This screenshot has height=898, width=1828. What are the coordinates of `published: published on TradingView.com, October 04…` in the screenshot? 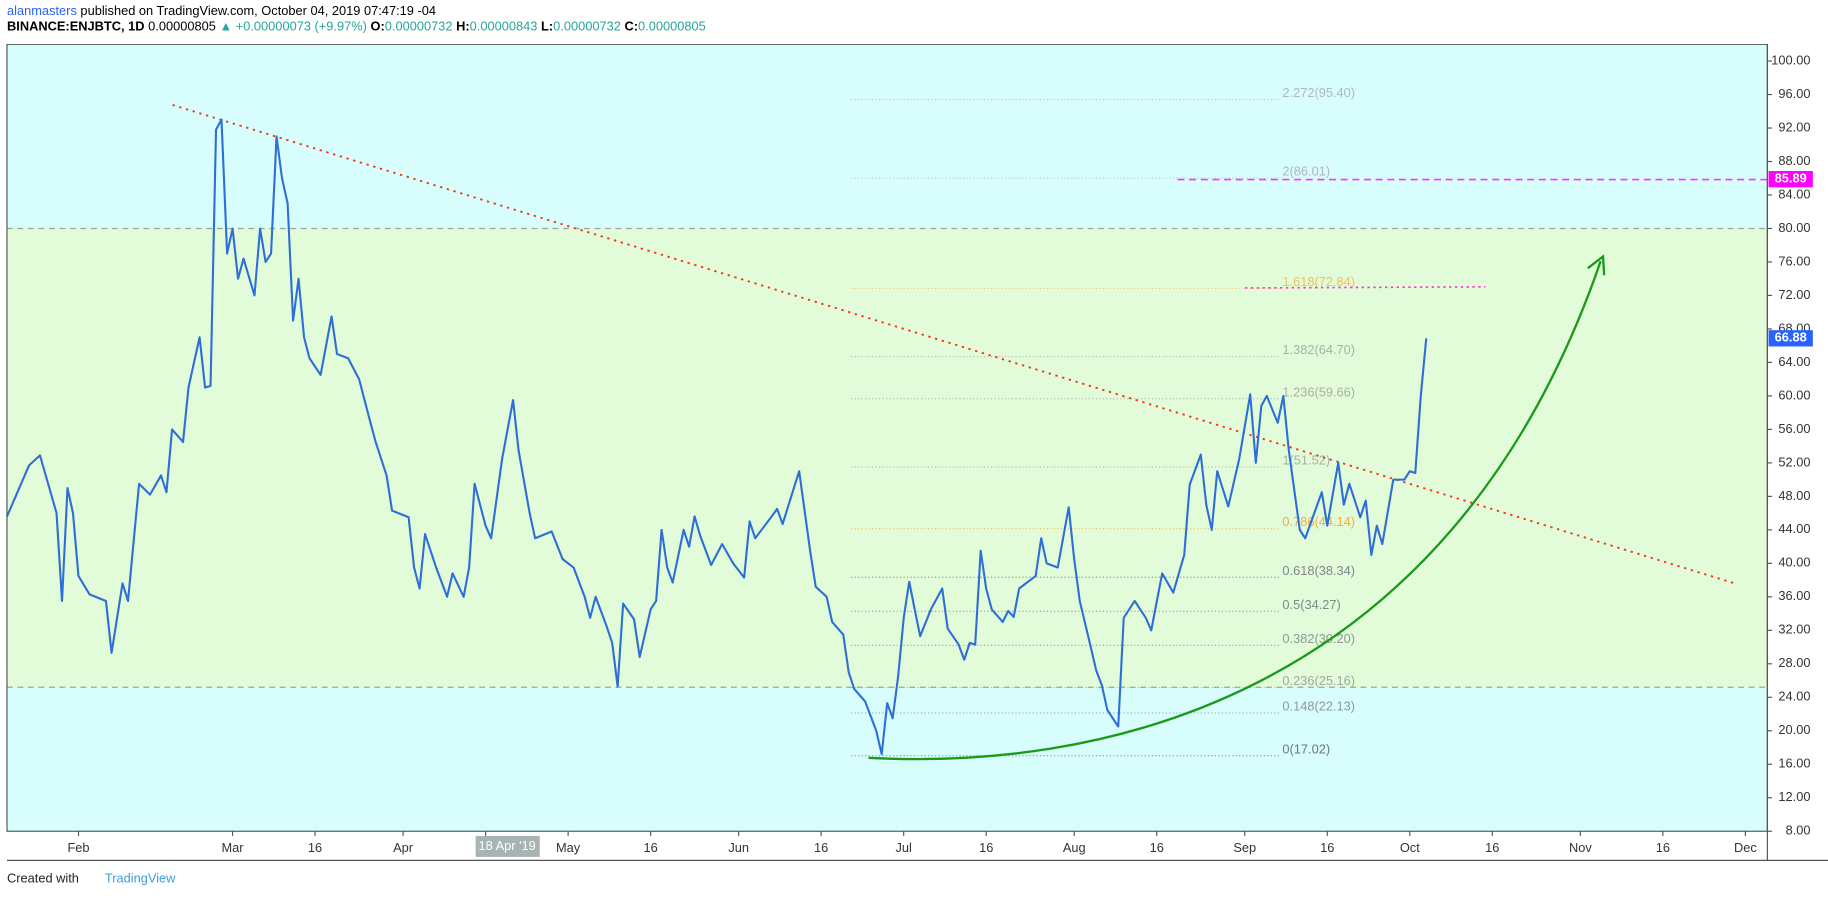 It's located at (258, 11).